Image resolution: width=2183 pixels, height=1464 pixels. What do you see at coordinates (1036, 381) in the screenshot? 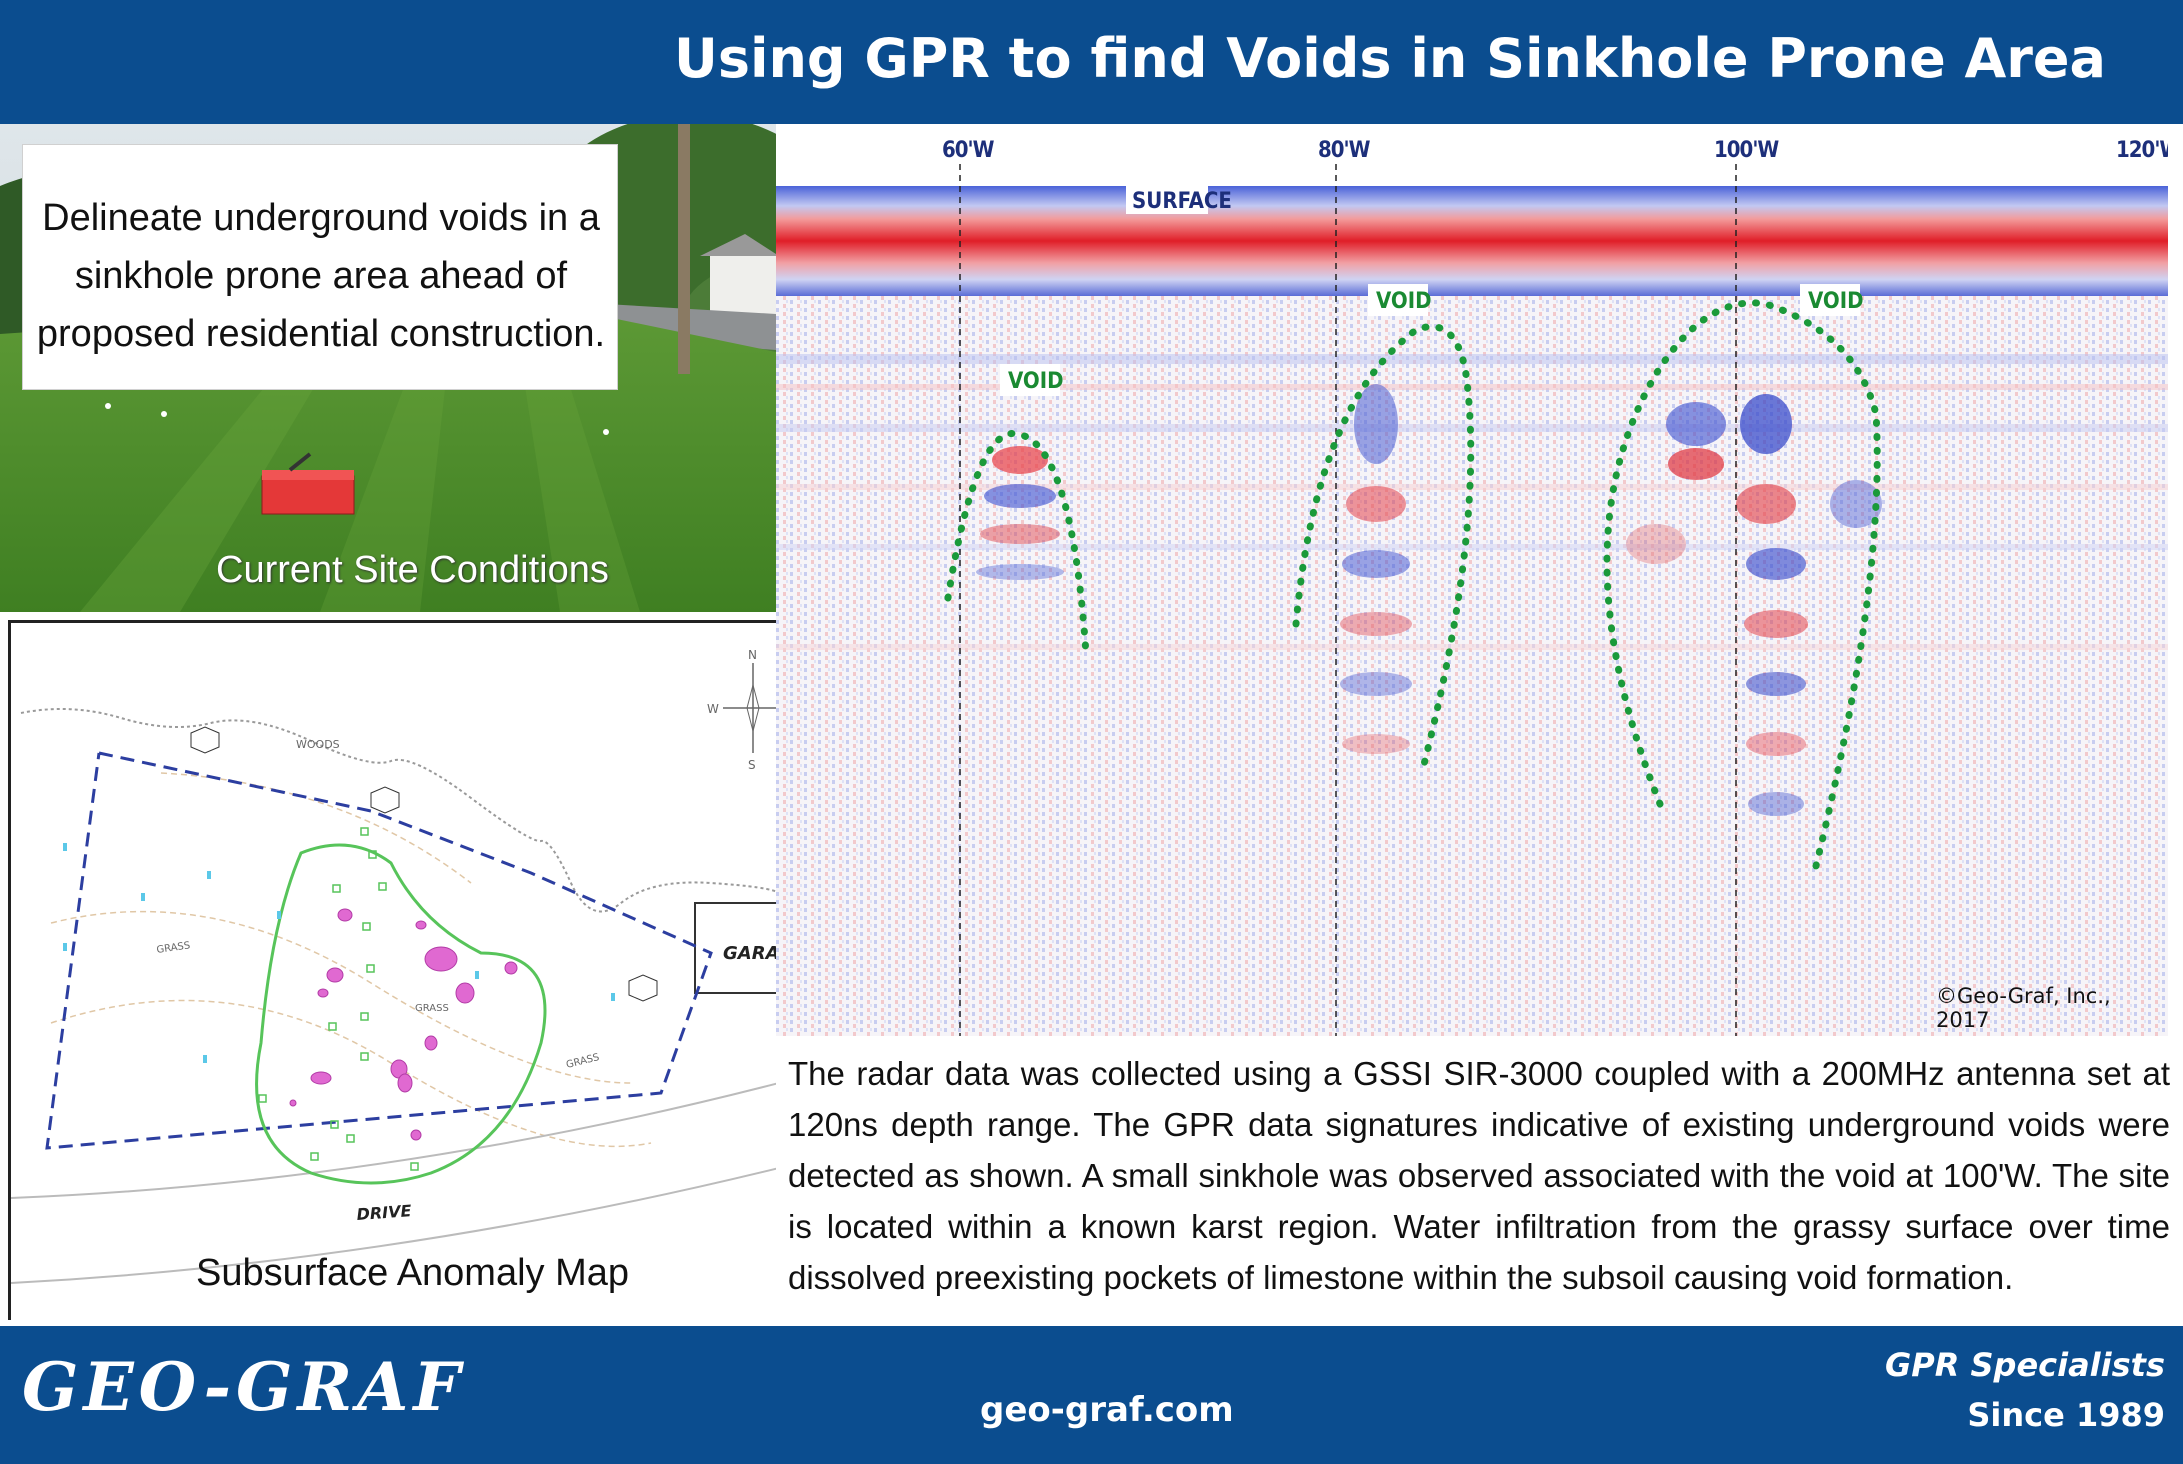
I see `void-label-1: VOID` at bounding box center [1036, 381].